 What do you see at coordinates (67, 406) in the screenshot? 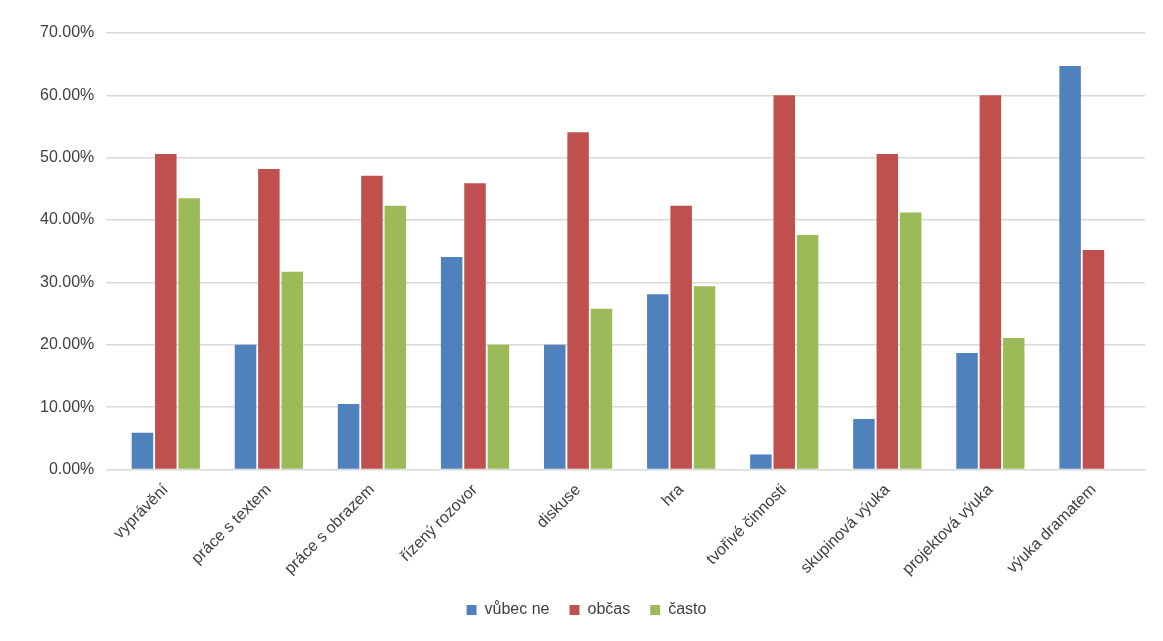
I see `y-tick-label: 10.00%` at bounding box center [67, 406].